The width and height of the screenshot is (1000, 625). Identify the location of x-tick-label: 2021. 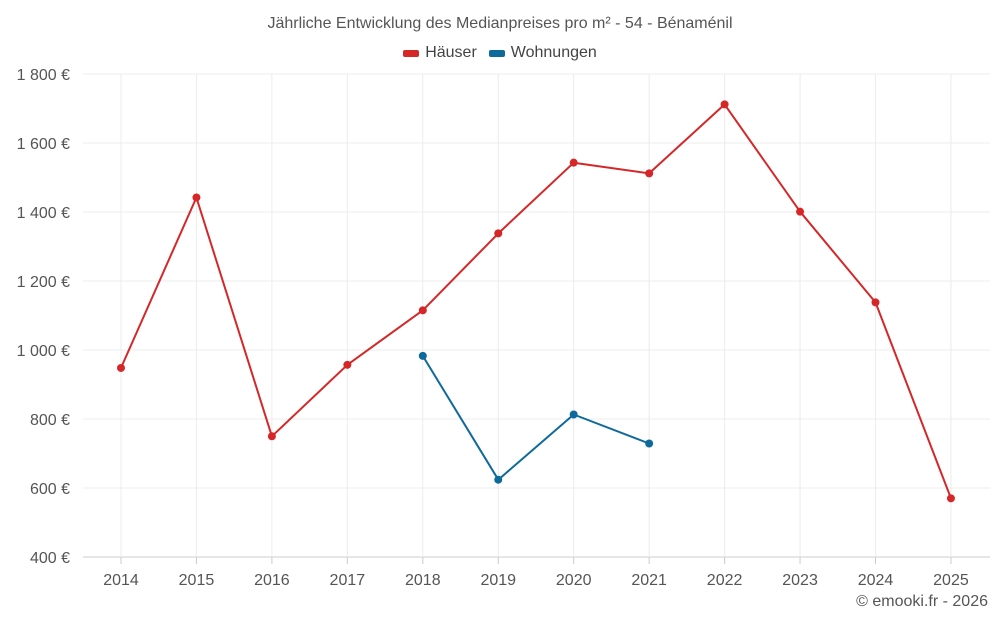
(649, 580).